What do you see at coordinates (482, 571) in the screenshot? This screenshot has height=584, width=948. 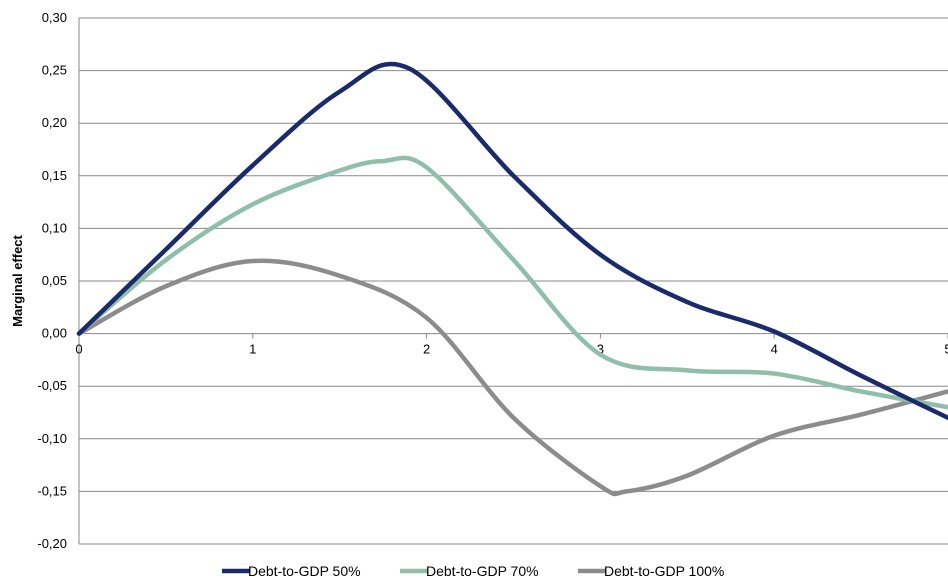 I see `legend-label-2: Debt-to-GDP 70%` at bounding box center [482, 571].